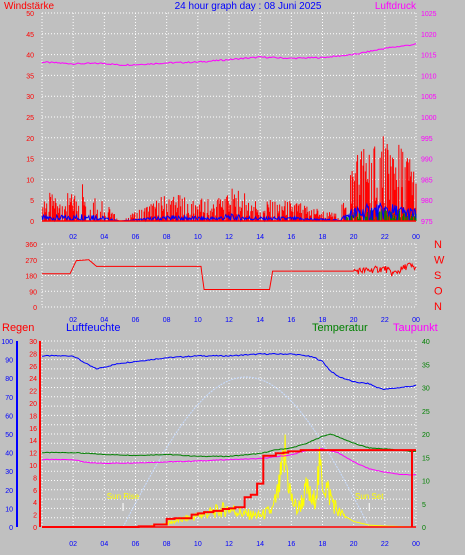 The image size is (465, 555). Describe the element at coordinates (424, 505) in the screenshot. I see `temperature-tick: 5` at that location.